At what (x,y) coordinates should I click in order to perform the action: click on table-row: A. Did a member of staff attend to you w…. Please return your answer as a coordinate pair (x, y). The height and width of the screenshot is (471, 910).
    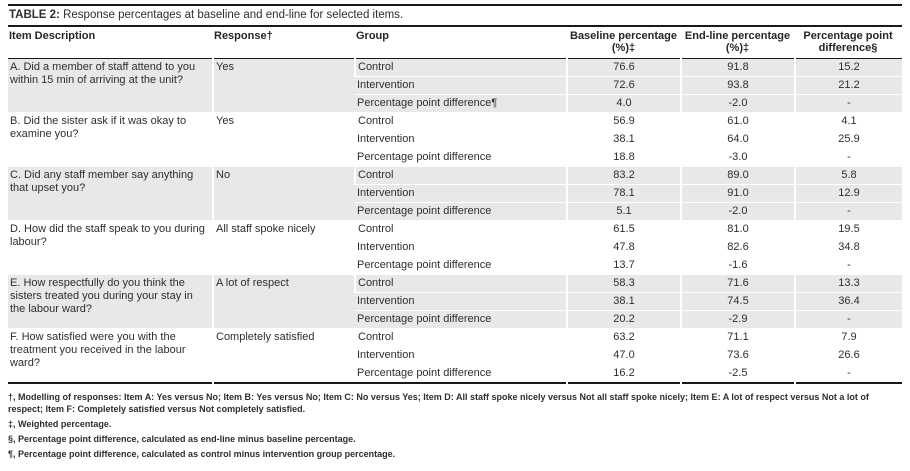
    Looking at the image, I should click on (455, 85).